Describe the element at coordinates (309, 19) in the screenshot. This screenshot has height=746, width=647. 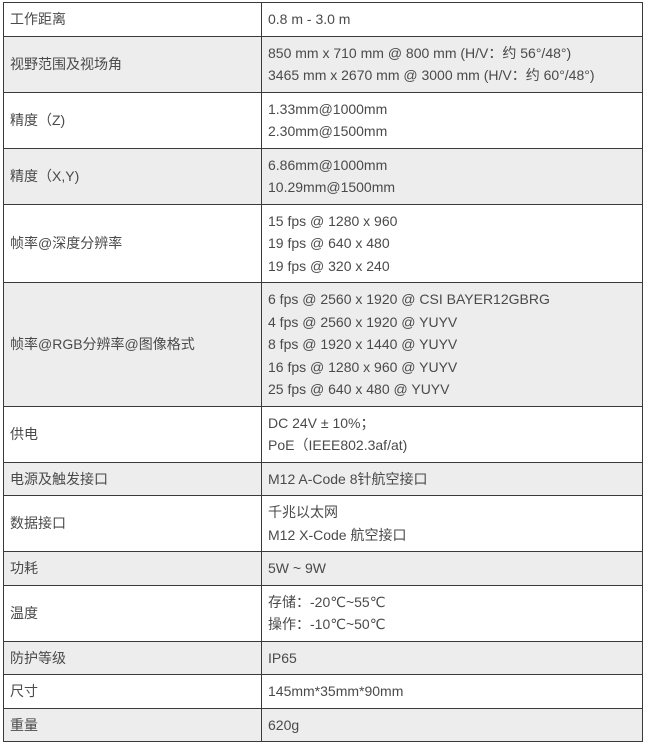
I see `spec-value-line: 0.8 m - 3.0 m` at that location.